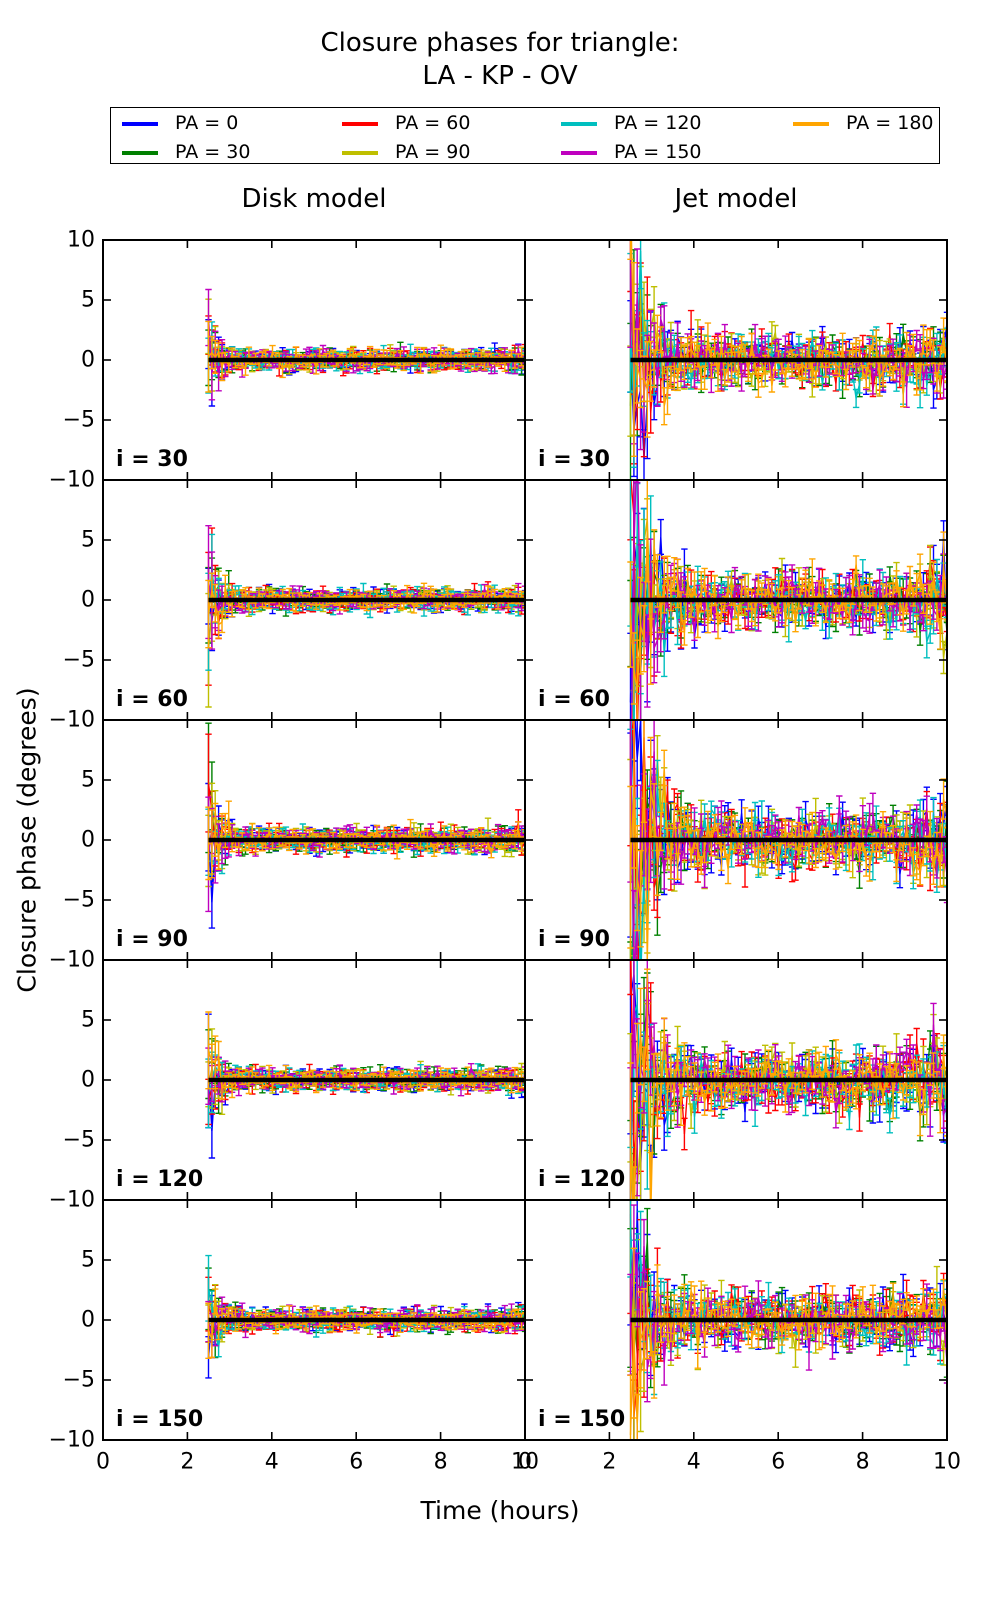 This screenshot has width=1000, height=1600. I want to click on panel-jet-i120, so click(786, 1080).